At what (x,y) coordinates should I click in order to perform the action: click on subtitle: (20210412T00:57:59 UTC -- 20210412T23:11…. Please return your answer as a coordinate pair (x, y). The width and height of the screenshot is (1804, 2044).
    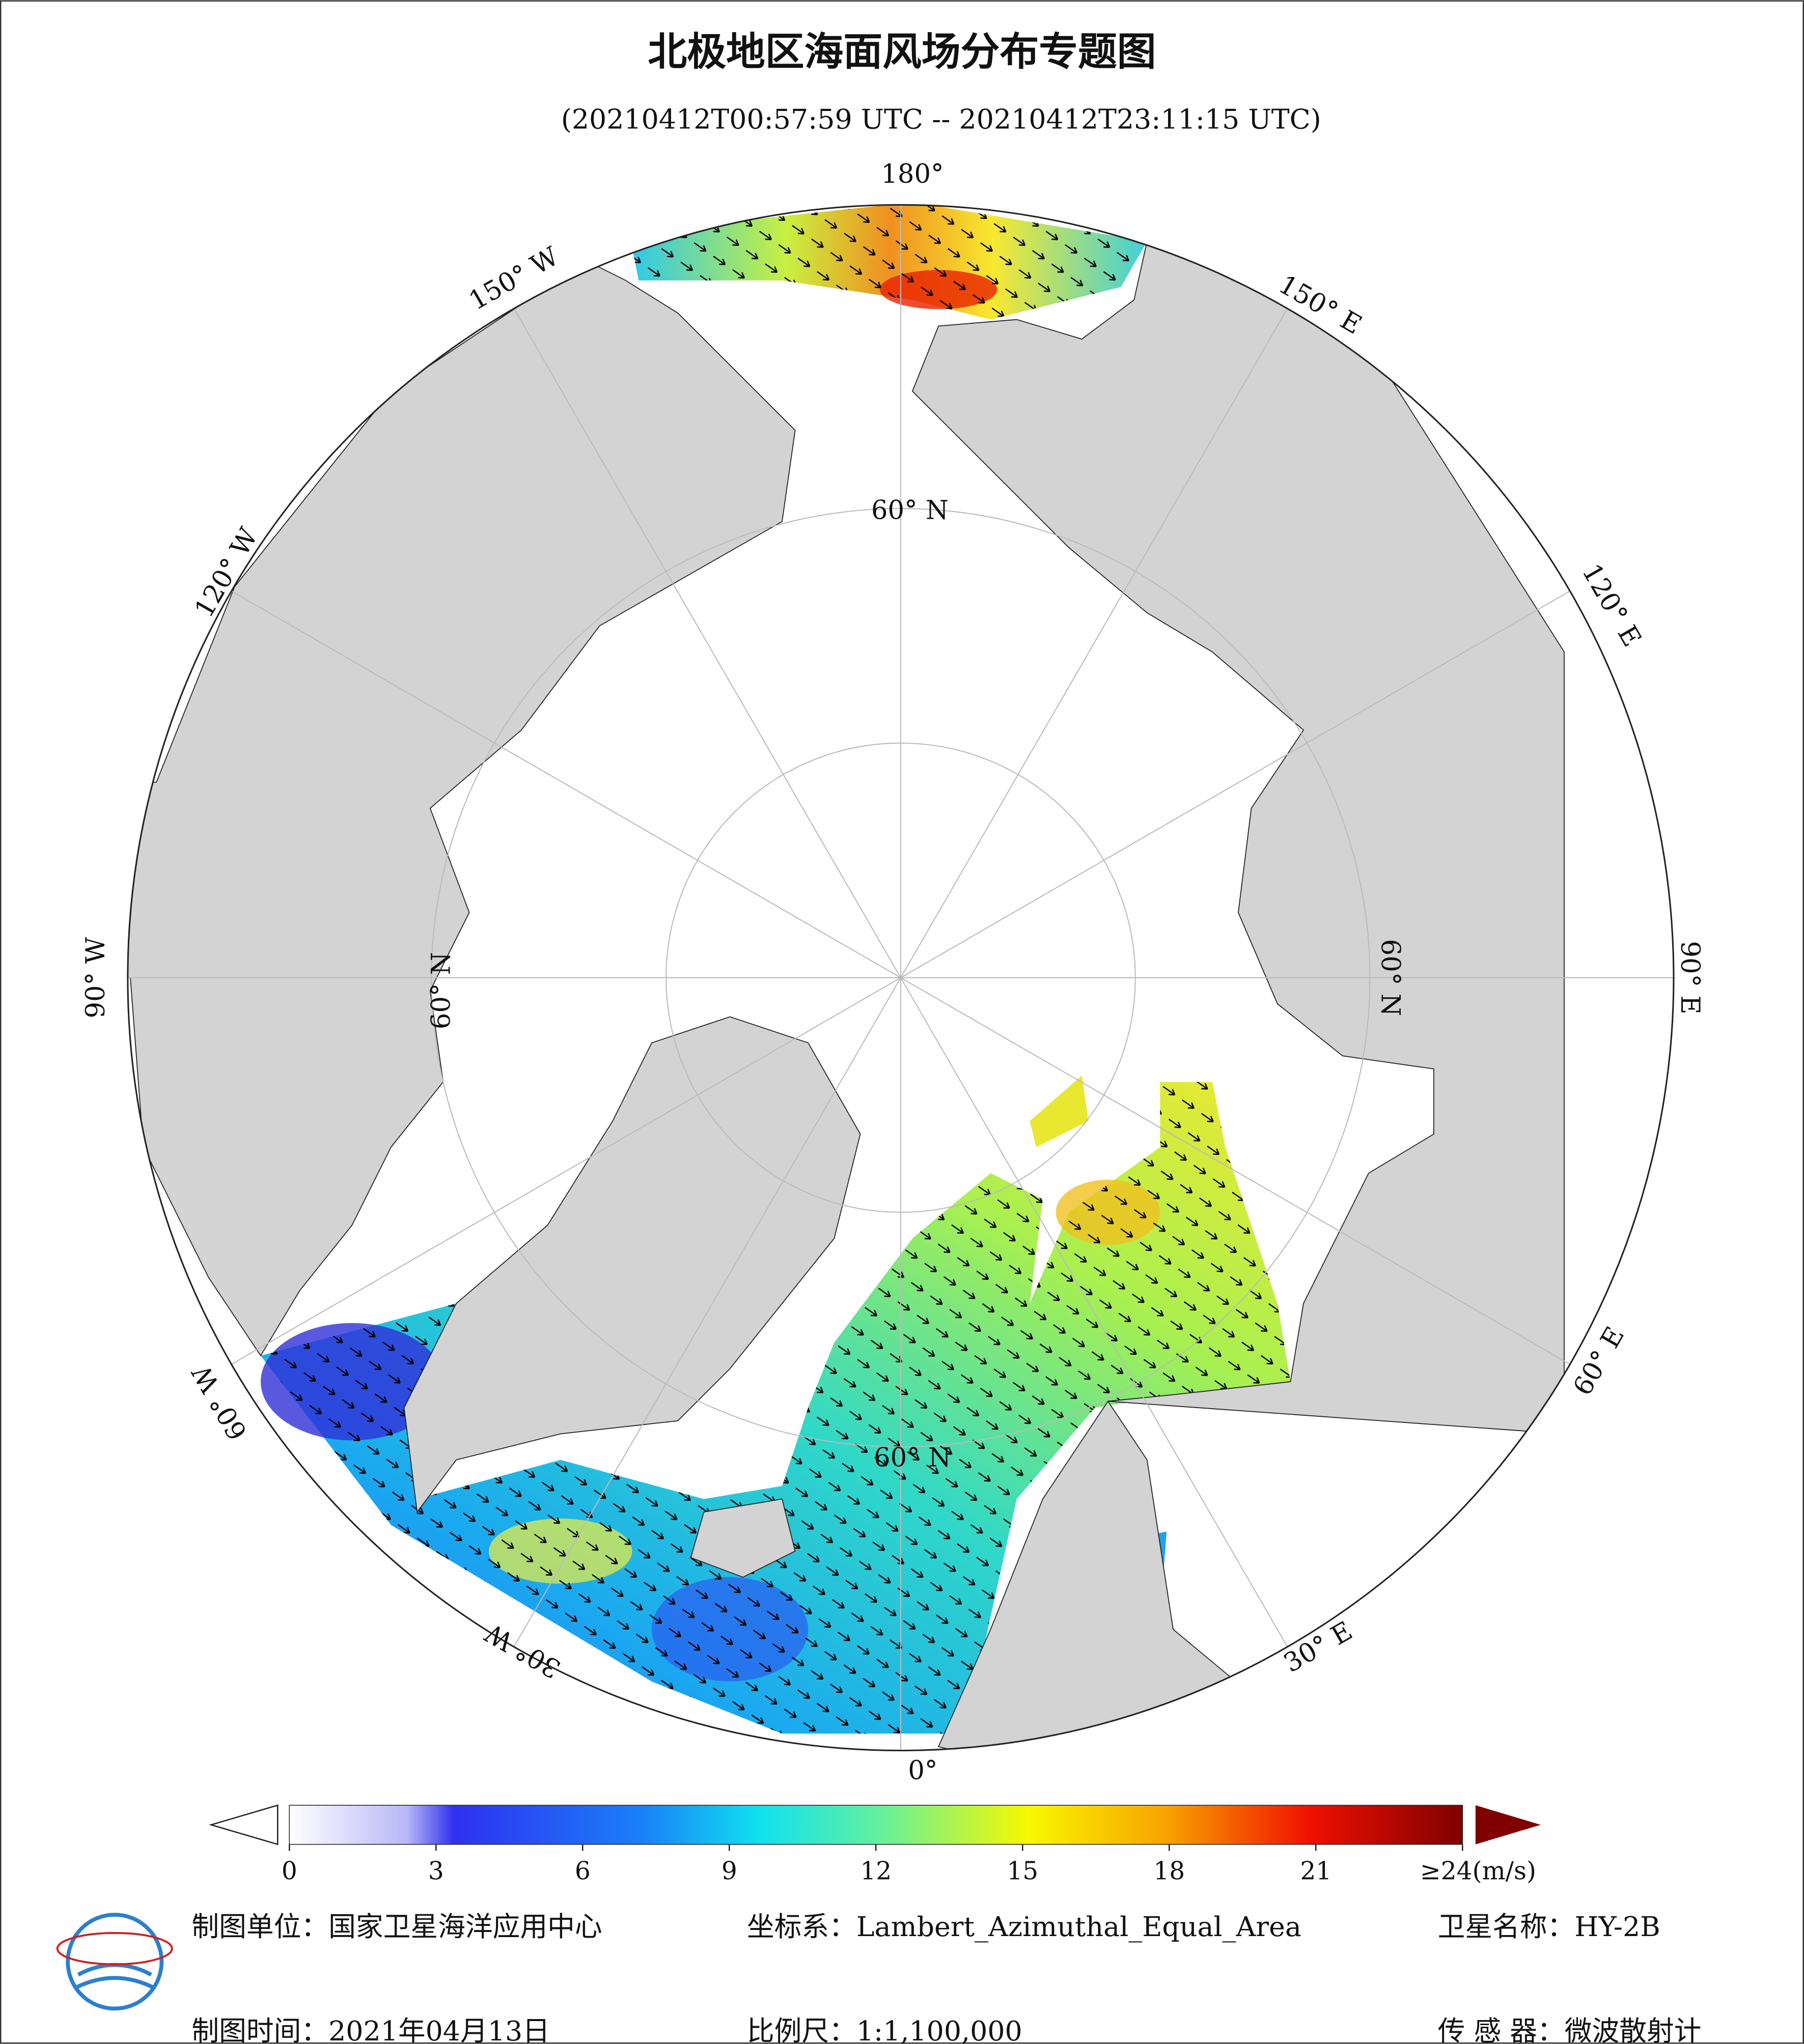
    Looking at the image, I should click on (941, 119).